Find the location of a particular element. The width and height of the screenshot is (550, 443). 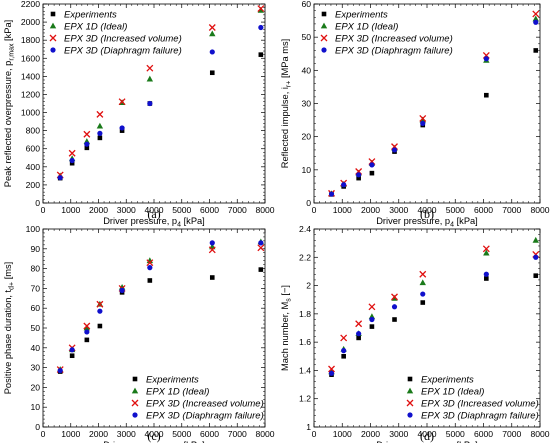

legend-label-c: Experiments is located at coordinates (172, 380).